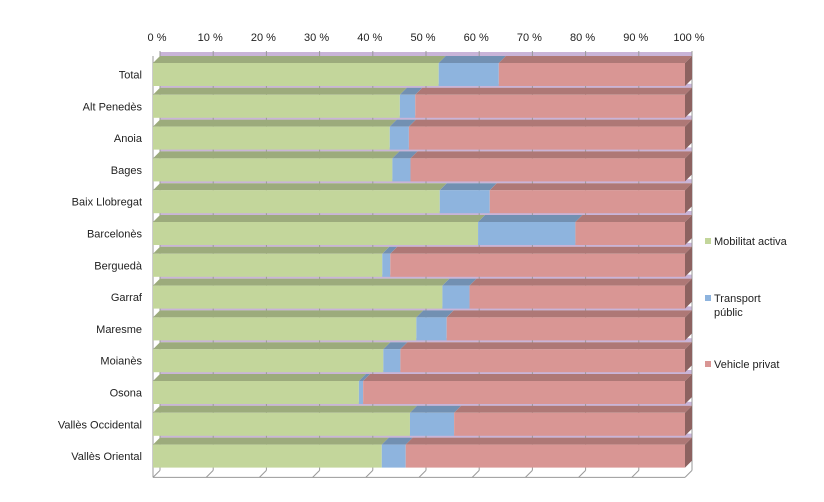 Image resolution: width=824 pixels, height=502 pixels. I want to click on legend-label: Mobilitat activa, so click(751, 242).